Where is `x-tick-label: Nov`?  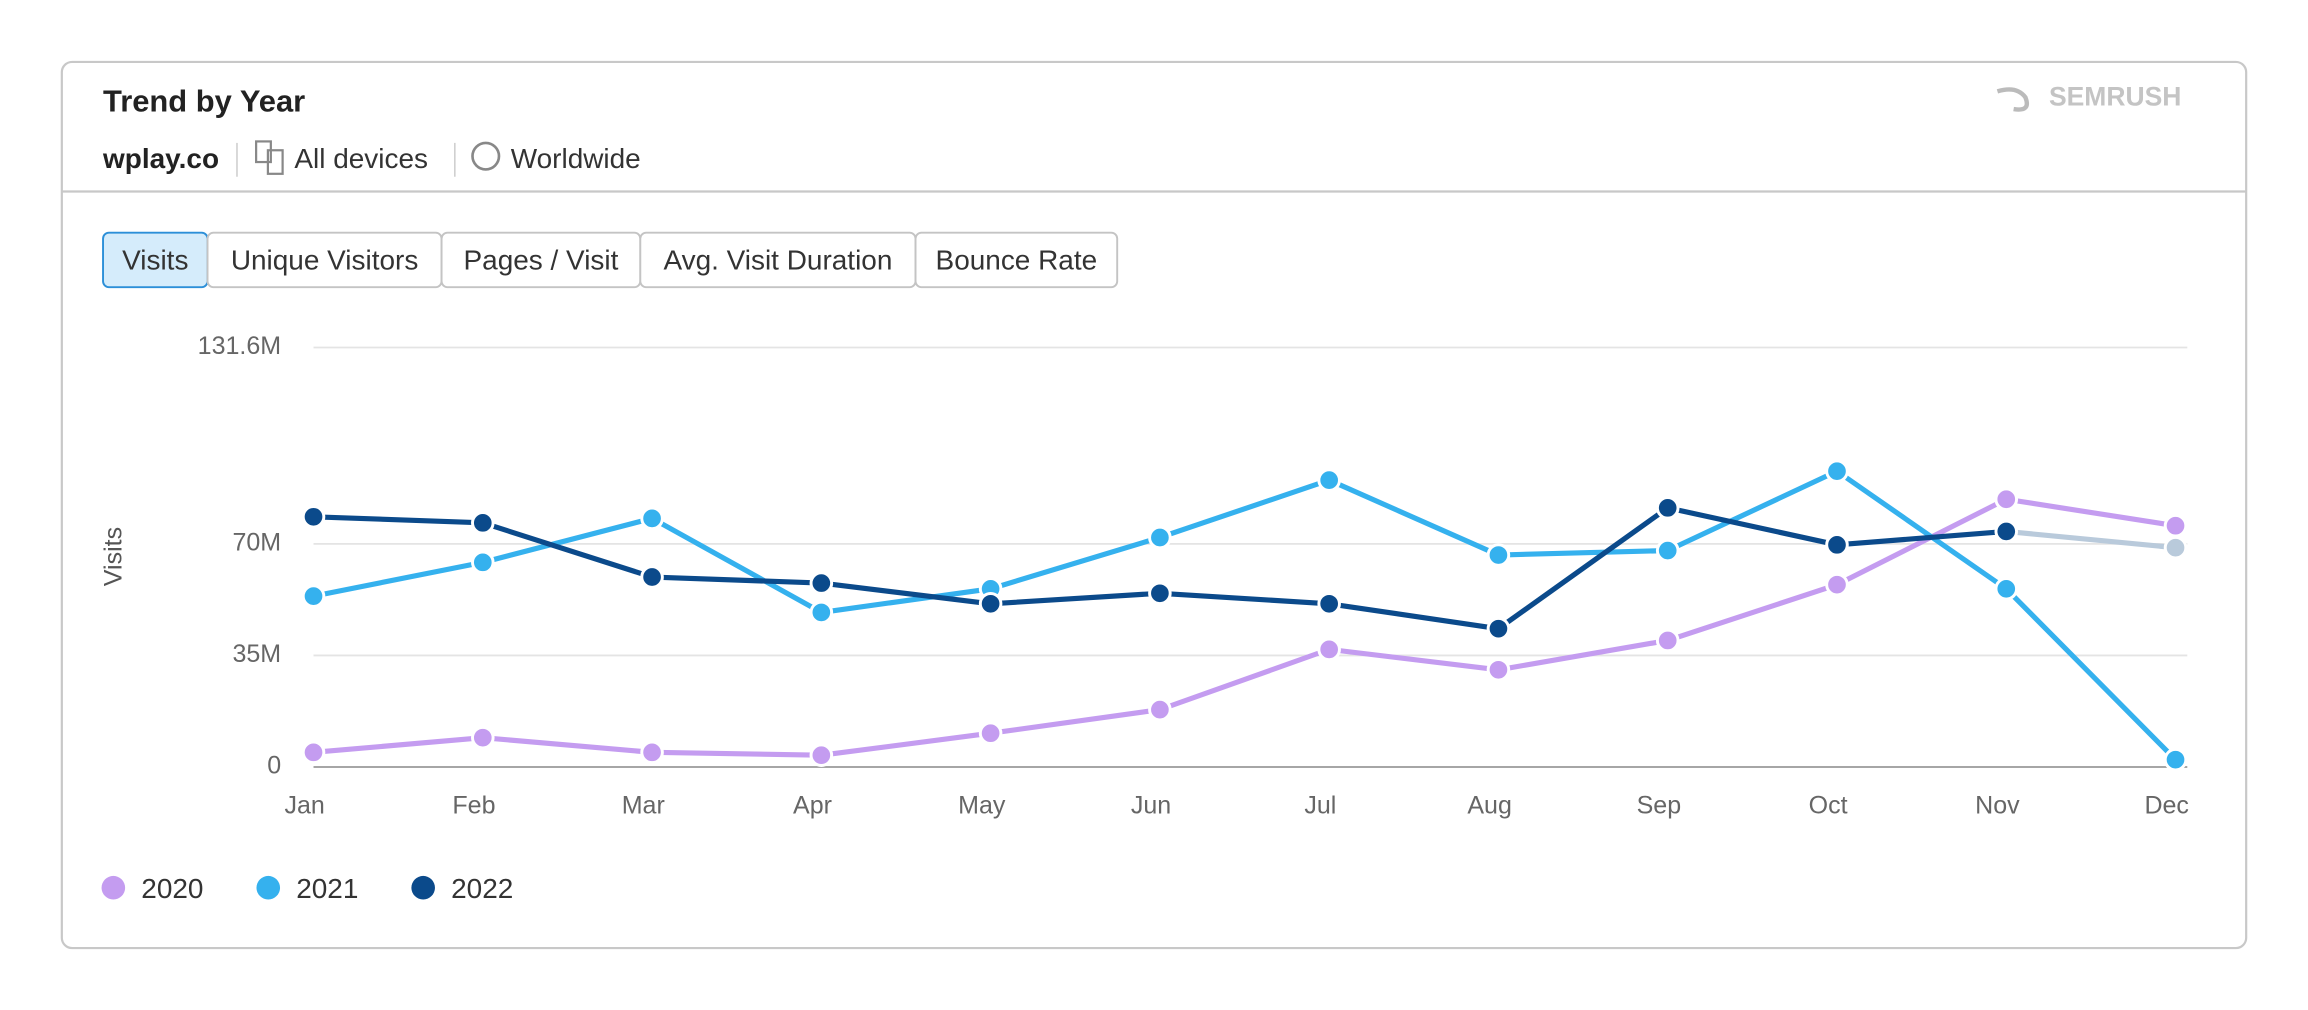 x-tick-label: Nov is located at coordinates (1997, 805).